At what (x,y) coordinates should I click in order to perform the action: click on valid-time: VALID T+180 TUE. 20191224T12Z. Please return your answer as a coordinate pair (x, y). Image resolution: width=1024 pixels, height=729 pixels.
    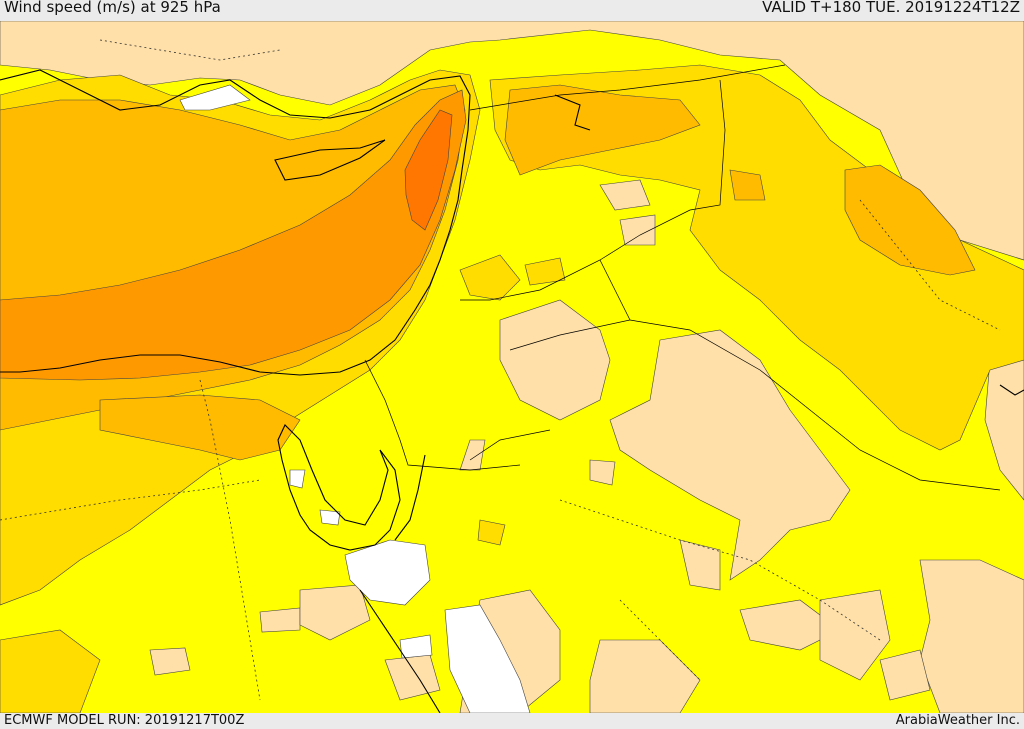
    Looking at the image, I should click on (891, 8).